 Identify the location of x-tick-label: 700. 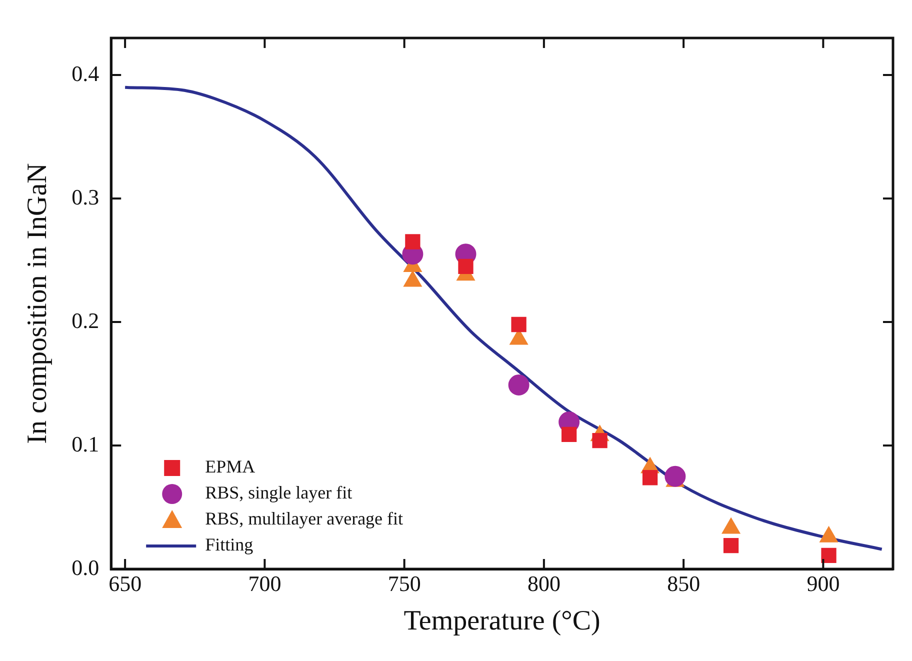
(265, 583).